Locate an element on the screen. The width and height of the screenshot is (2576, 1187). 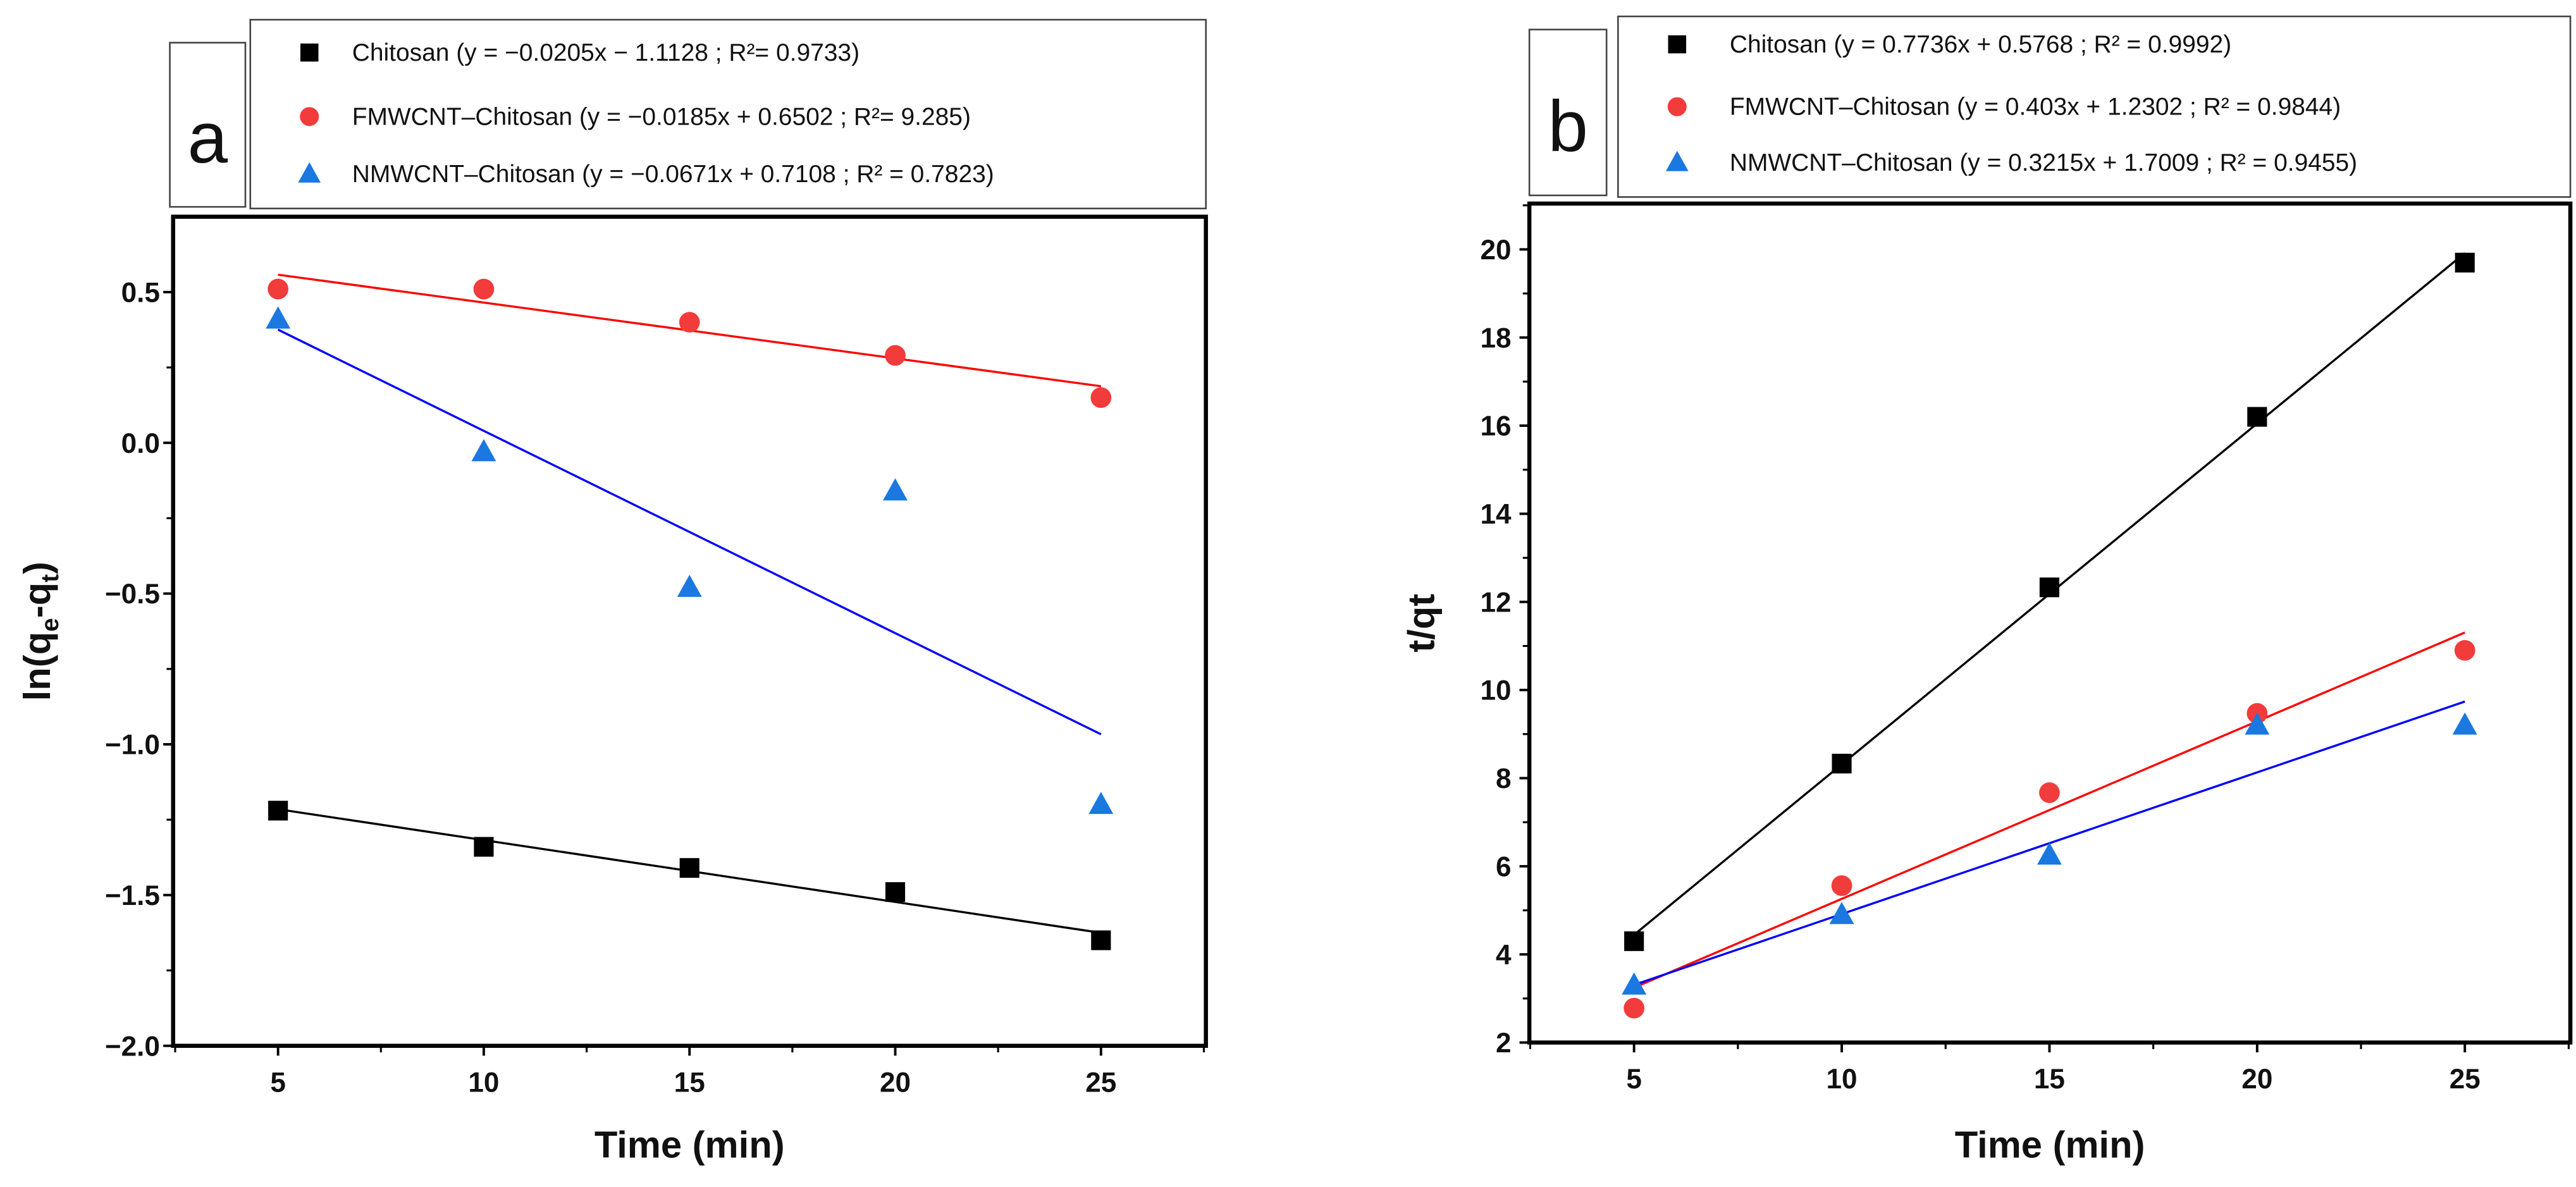
y-axis-title-part: e is located at coordinates (50, 625).